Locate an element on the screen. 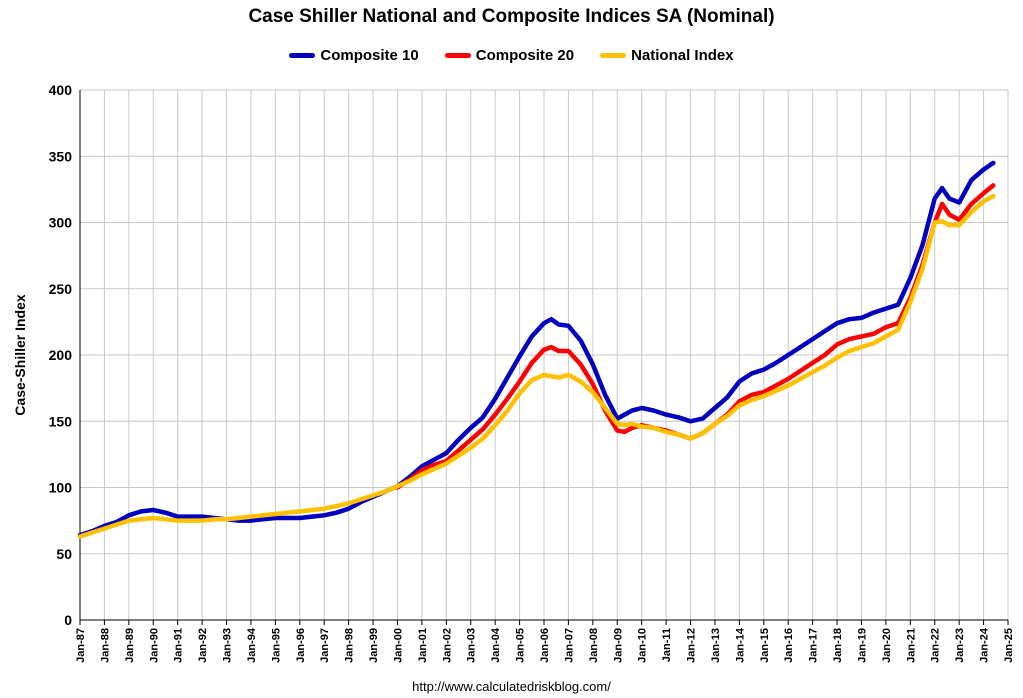  legend-label-national-index: National Index is located at coordinates (682, 55).